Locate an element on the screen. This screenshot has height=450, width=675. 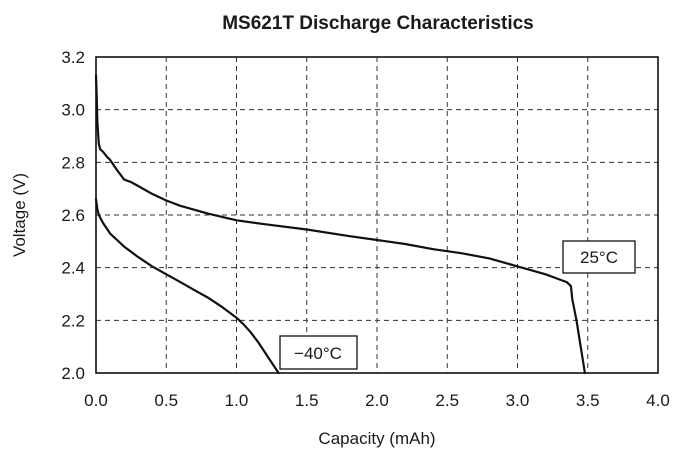
y-axis-label: Voltage (V) is located at coordinates (19, 215).